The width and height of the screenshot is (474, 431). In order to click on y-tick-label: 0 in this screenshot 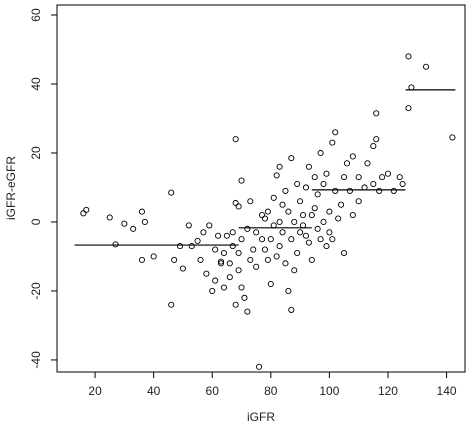, I will do `click(36, 221)`.